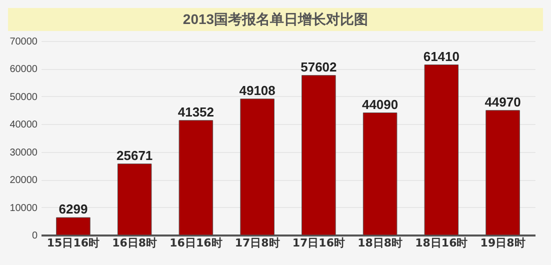 Image resolution: width=551 pixels, height=265 pixels. What do you see at coordinates (380, 243) in the screenshot?
I see `x-tick-label: 18日8时` at bounding box center [380, 243].